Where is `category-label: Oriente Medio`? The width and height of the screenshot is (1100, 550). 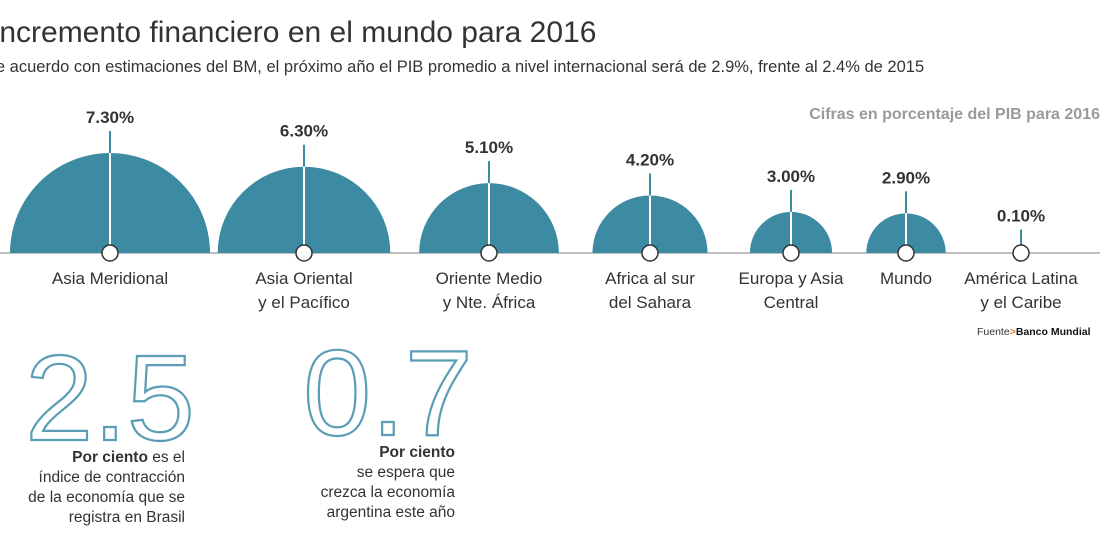 category-label: Oriente Medio is located at coordinates (489, 278).